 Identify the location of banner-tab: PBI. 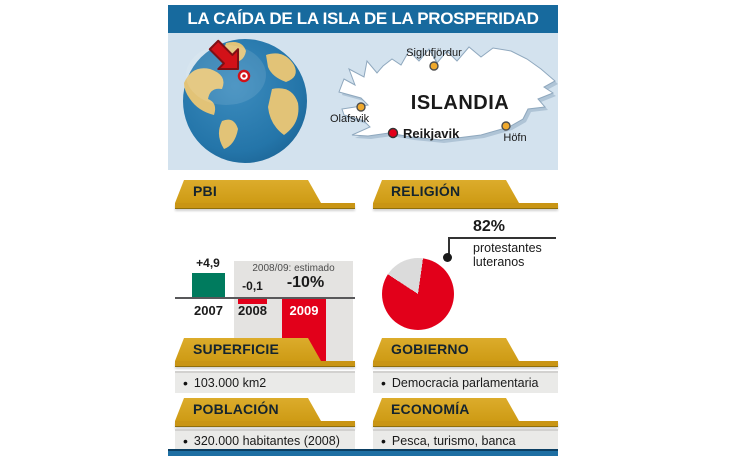
(248, 191).